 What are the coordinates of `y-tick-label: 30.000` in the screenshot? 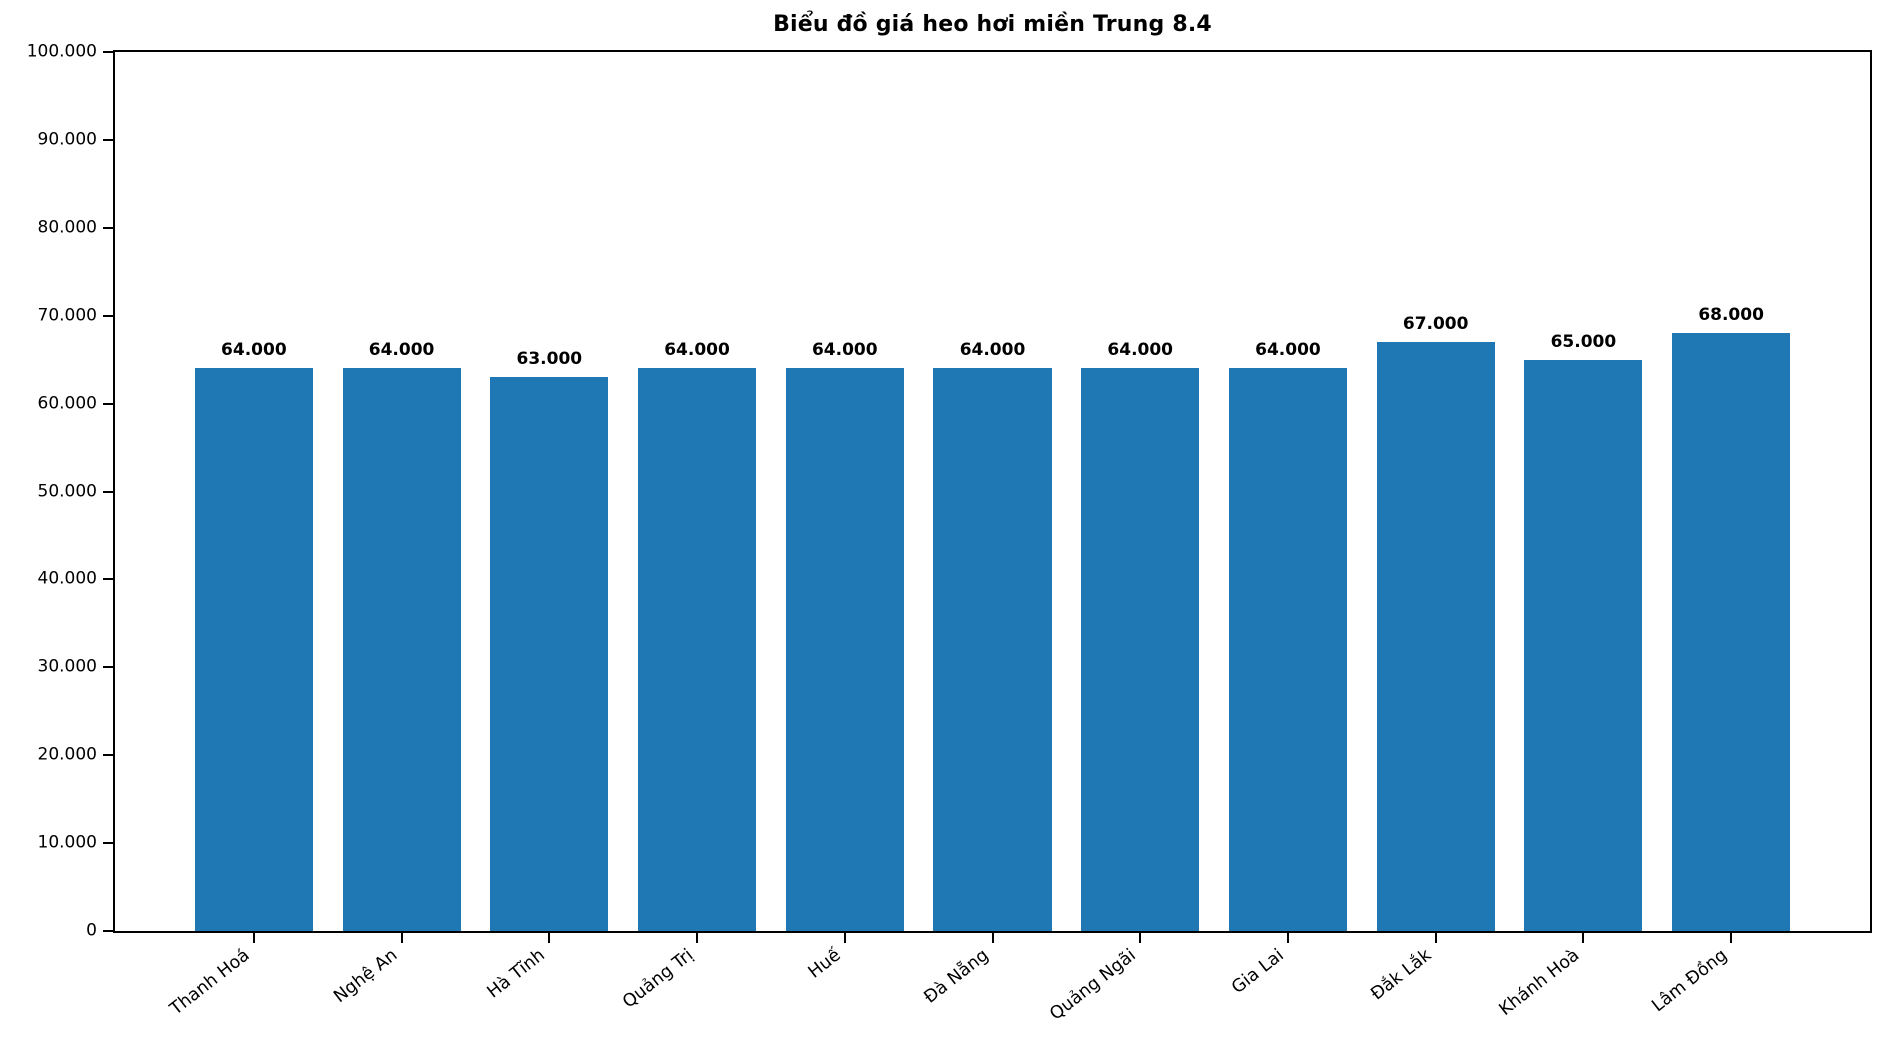 It's located at (67, 666).